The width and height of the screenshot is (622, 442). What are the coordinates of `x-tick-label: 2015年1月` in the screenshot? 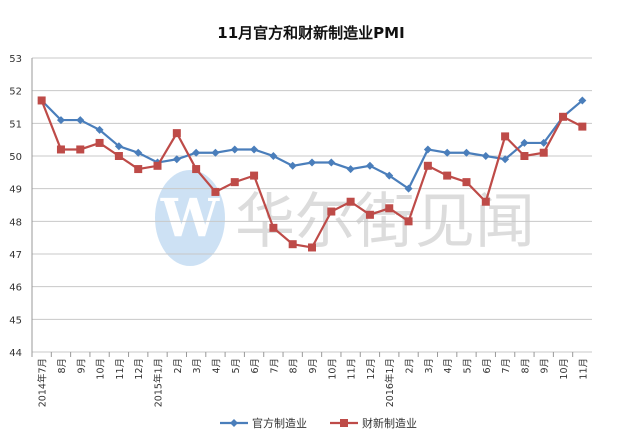 It's located at (159, 382).